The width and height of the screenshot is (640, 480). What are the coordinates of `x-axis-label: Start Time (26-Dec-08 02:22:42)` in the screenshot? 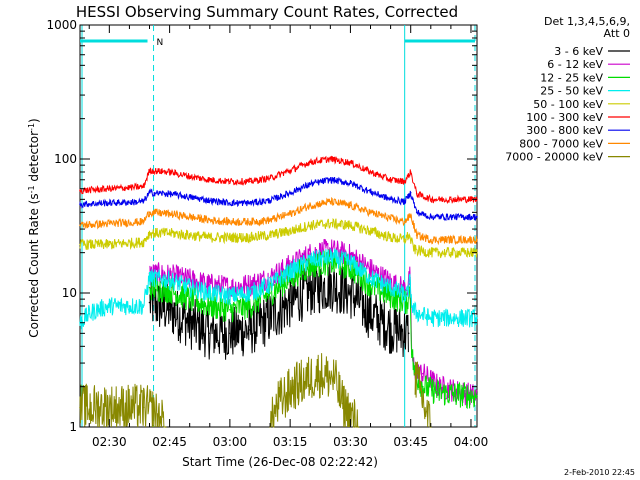 It's located at (280, 462).